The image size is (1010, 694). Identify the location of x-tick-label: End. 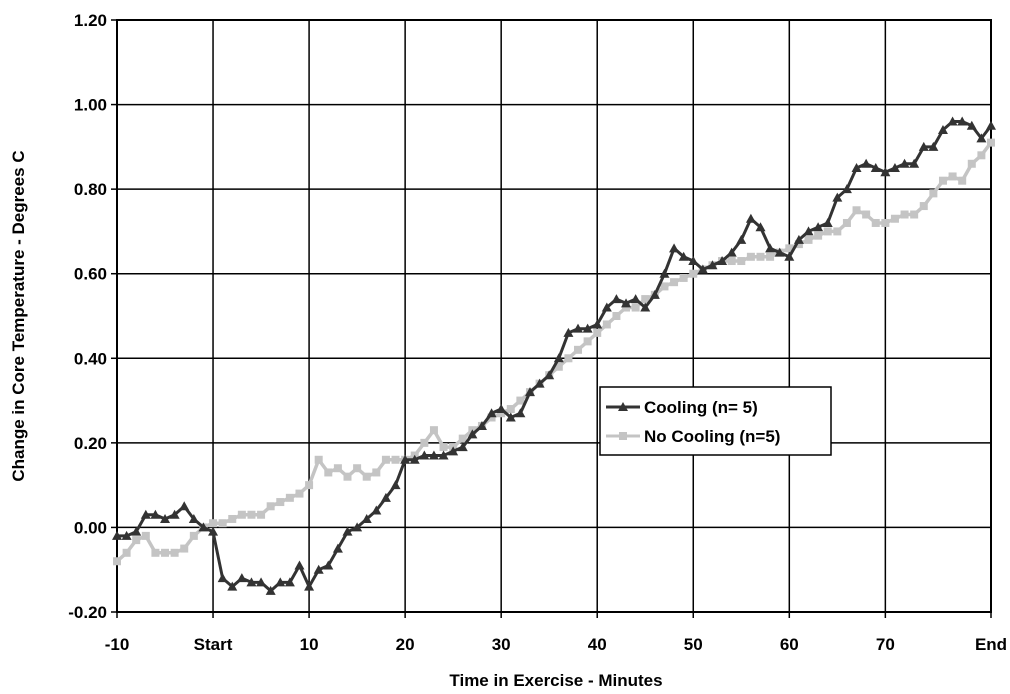
(991, 644).